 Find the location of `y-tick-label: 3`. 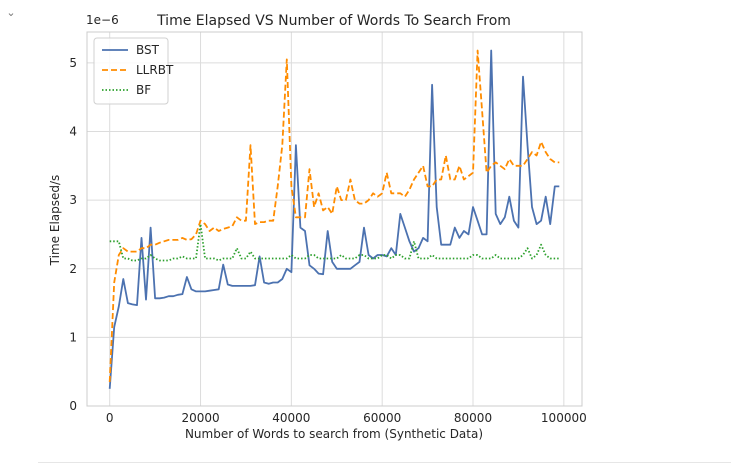

y-tick-label: 3 is located at coordinates (73, 200).